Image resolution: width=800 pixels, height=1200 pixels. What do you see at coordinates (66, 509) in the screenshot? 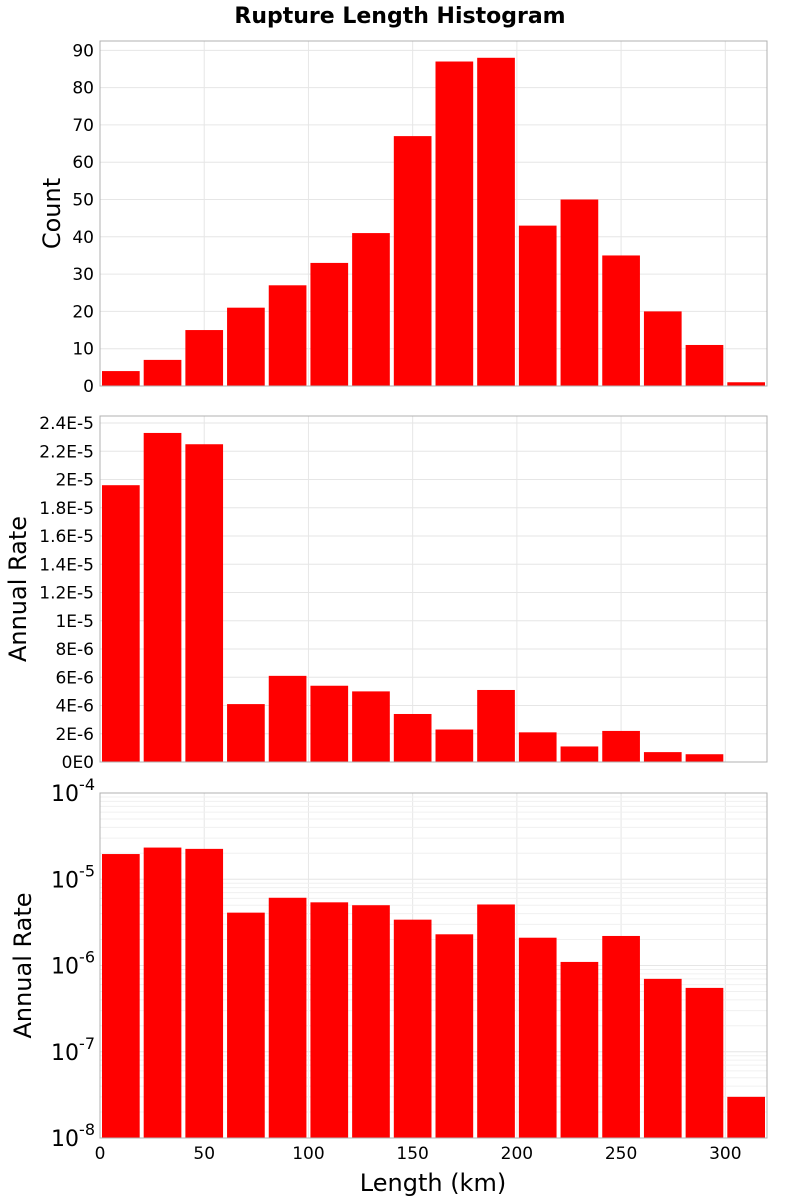
I see `y-tick-label: 1.8E-5` at bounding box center [66, 509].